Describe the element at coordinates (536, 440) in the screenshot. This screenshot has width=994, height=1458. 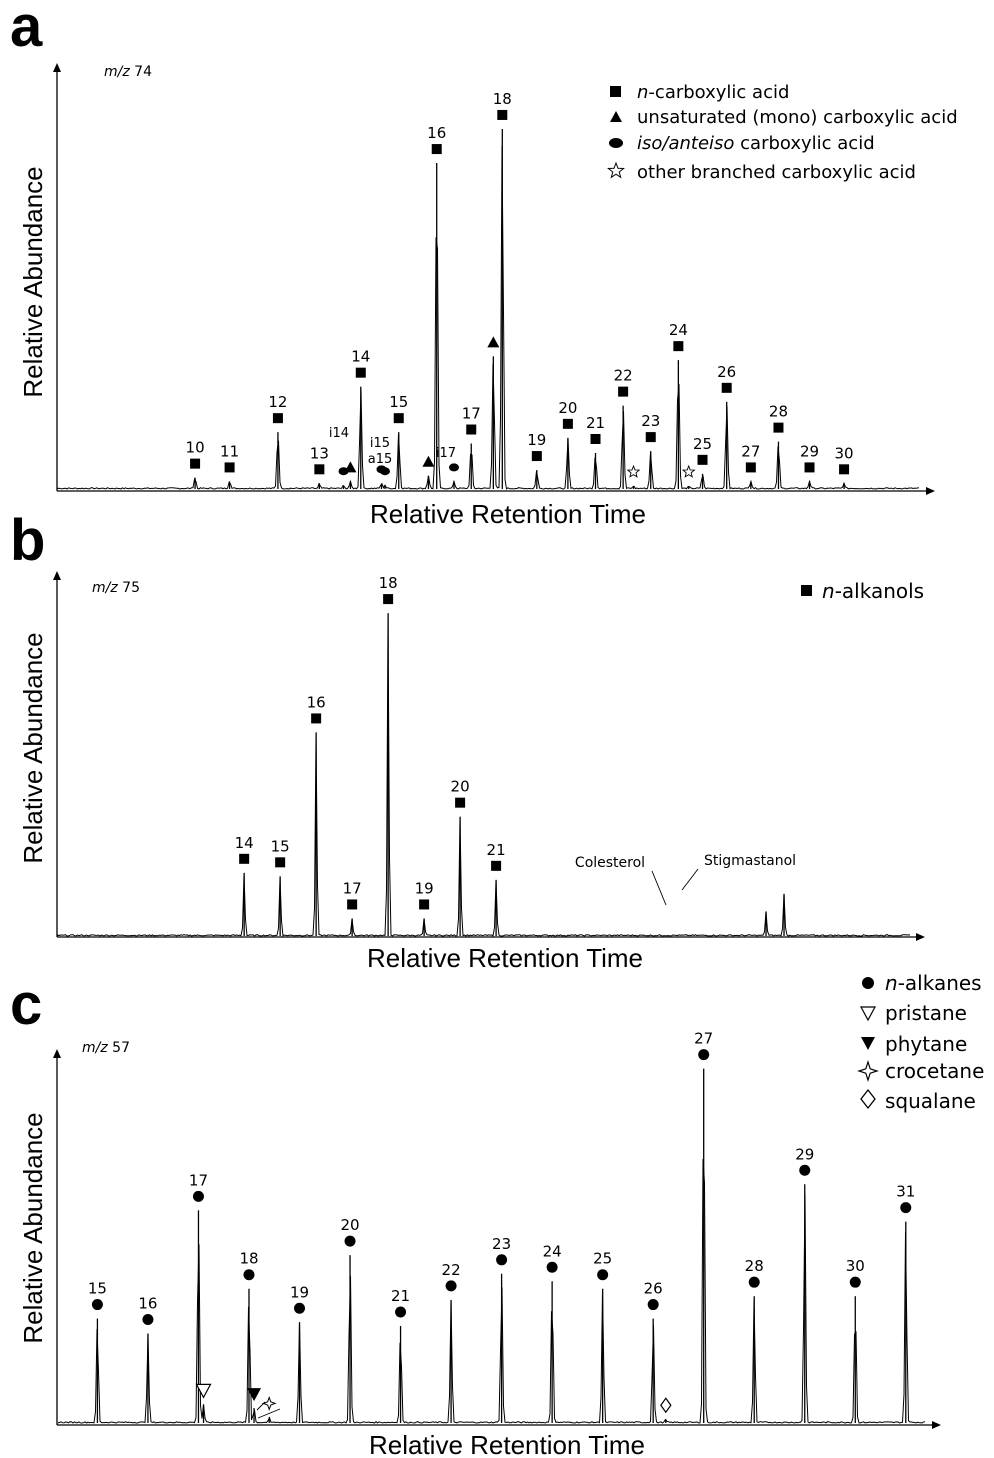
I see `peak-label-a-19: 19` at that location.